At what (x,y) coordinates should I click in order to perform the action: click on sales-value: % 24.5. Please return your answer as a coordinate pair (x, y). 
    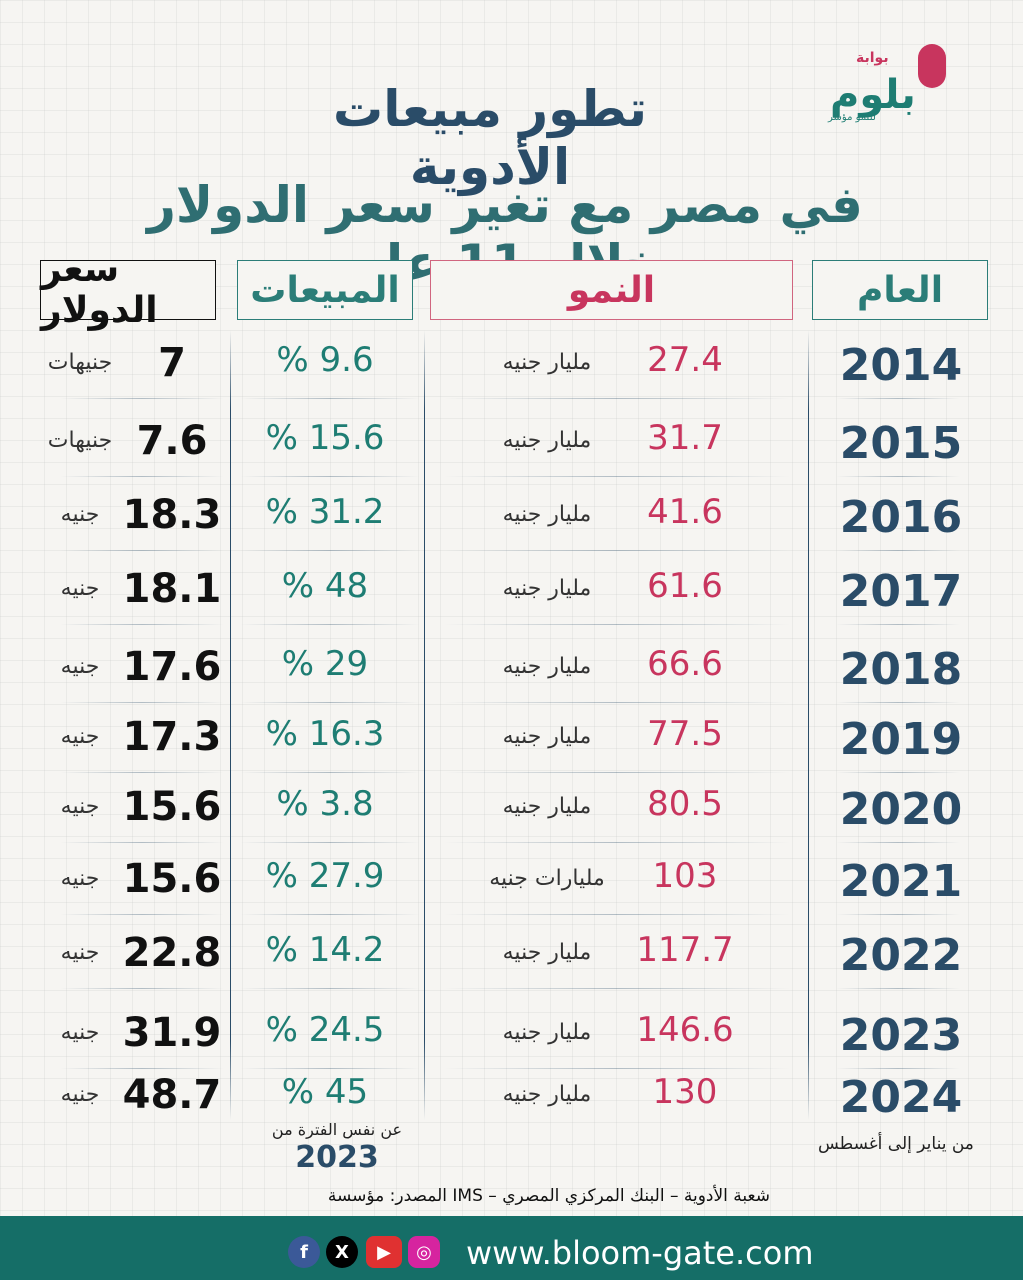
    Looking at the image, I should click on (325, 1030).